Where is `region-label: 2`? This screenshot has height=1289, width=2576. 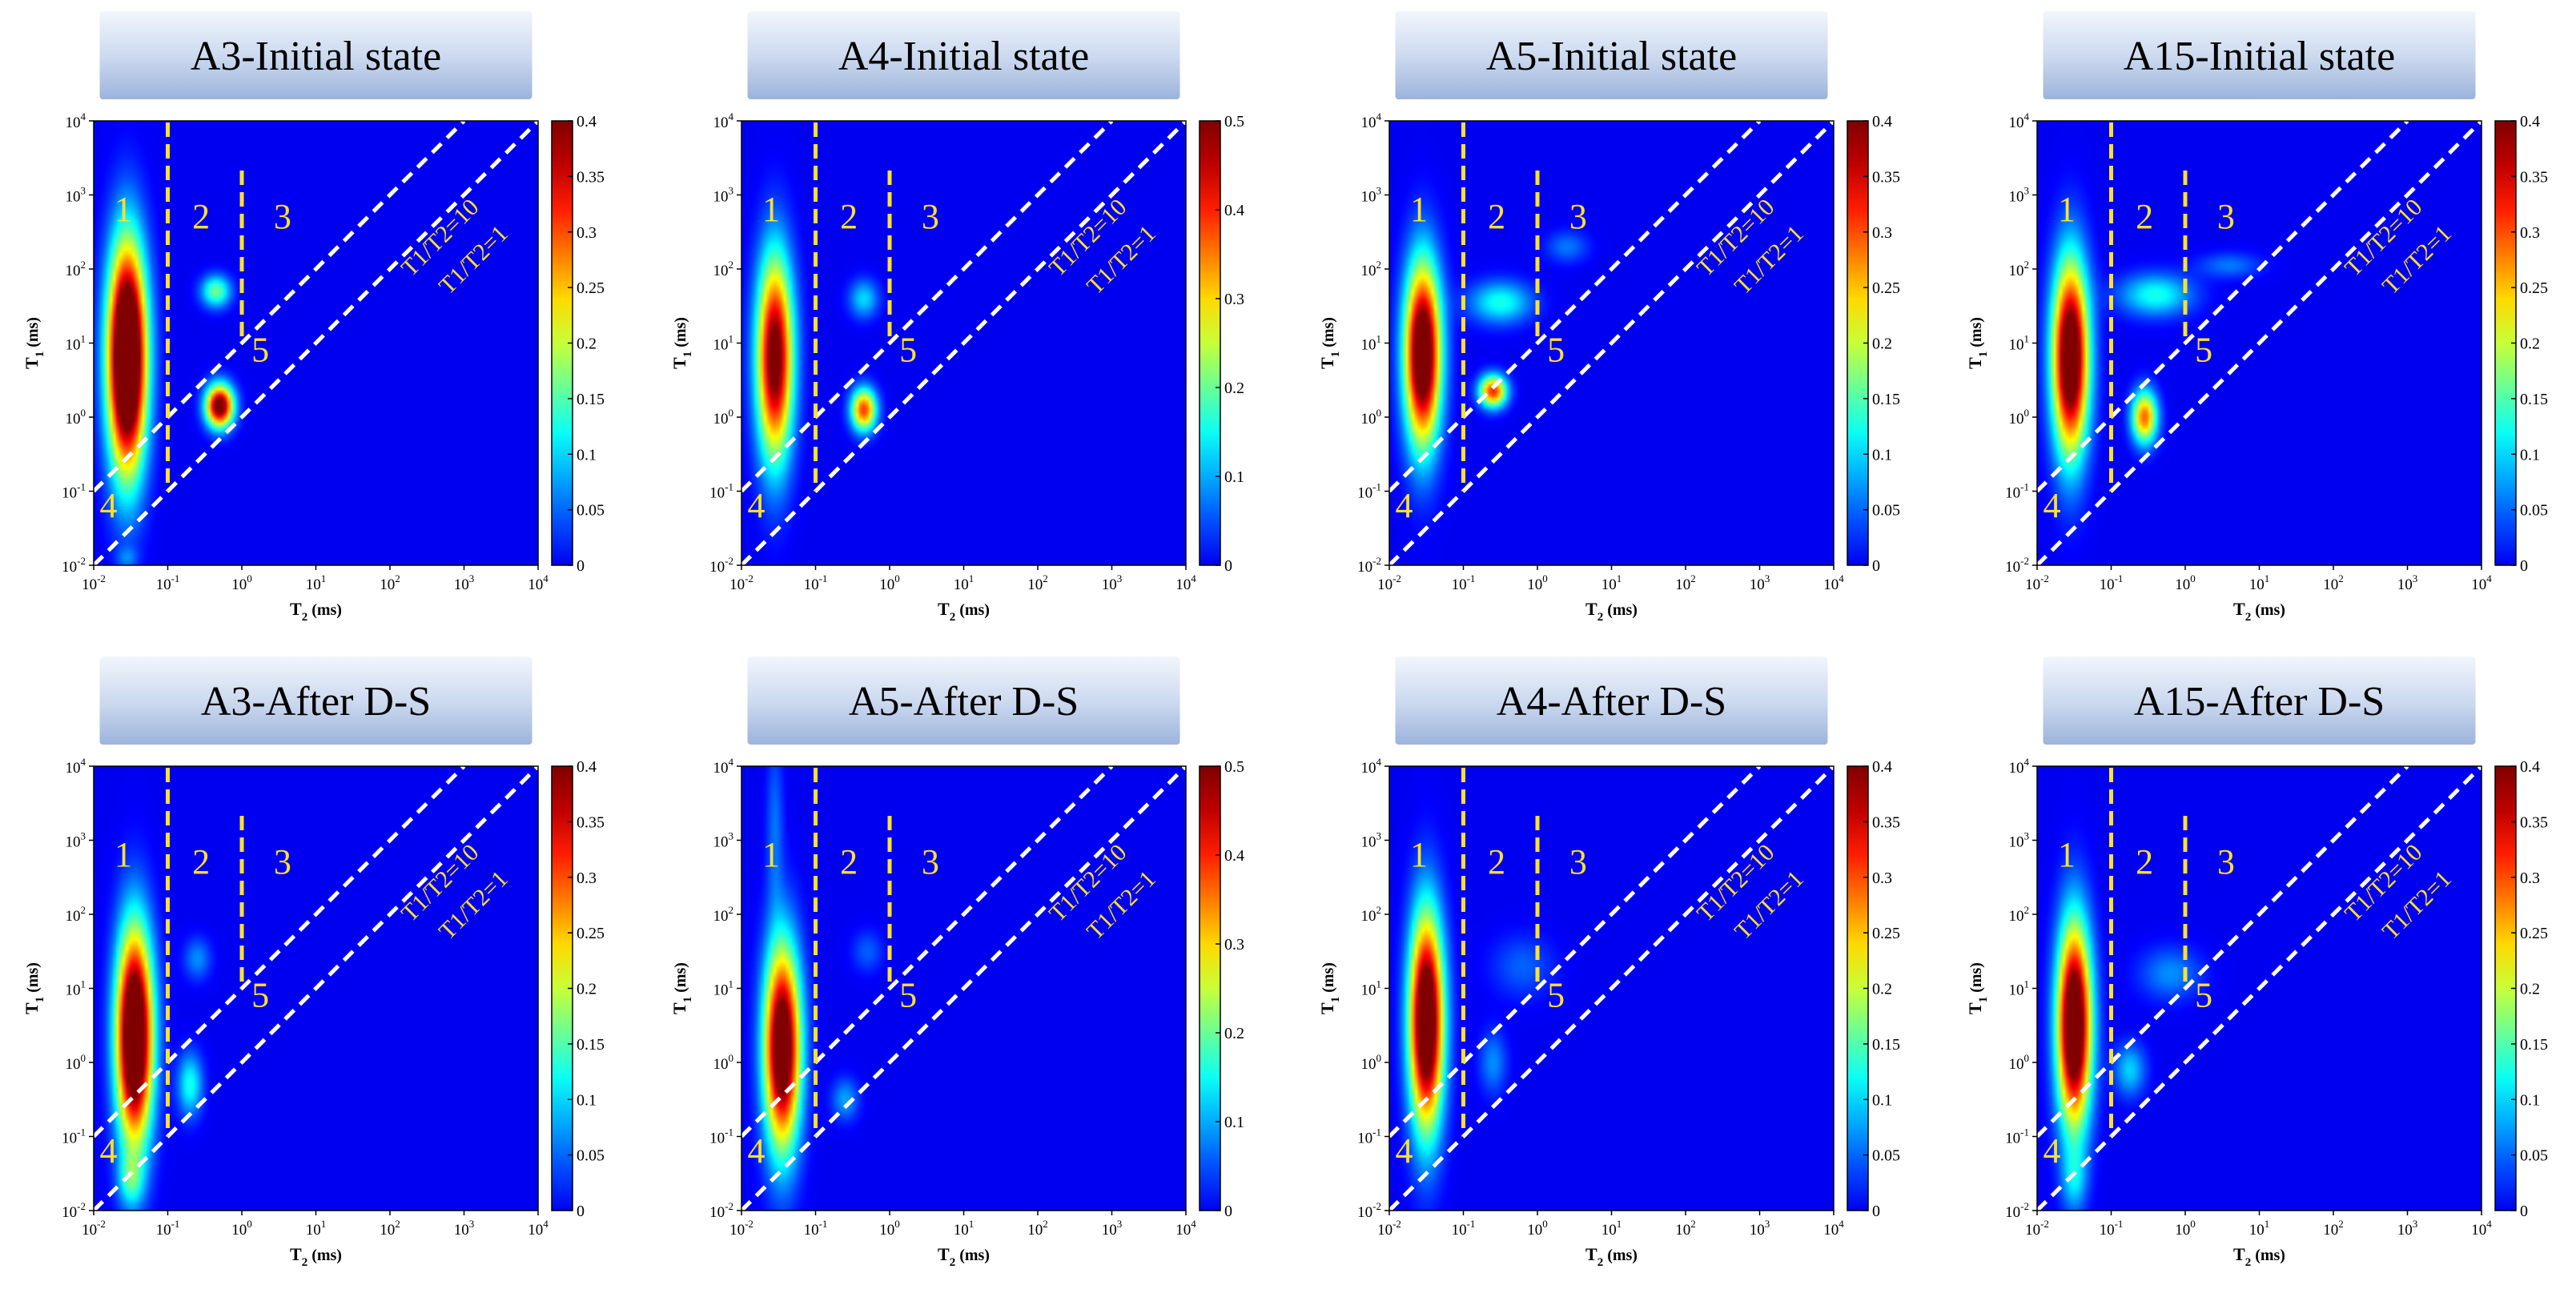 region-label: 2 is located at coordinates (1496, 216).